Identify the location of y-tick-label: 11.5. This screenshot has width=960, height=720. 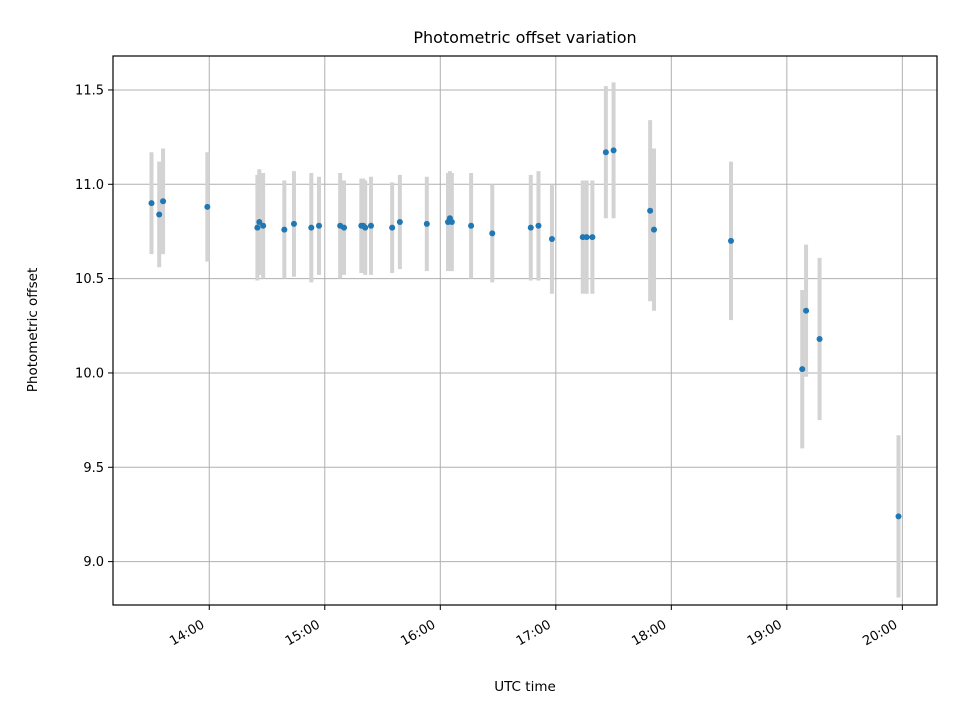
(89, 90).